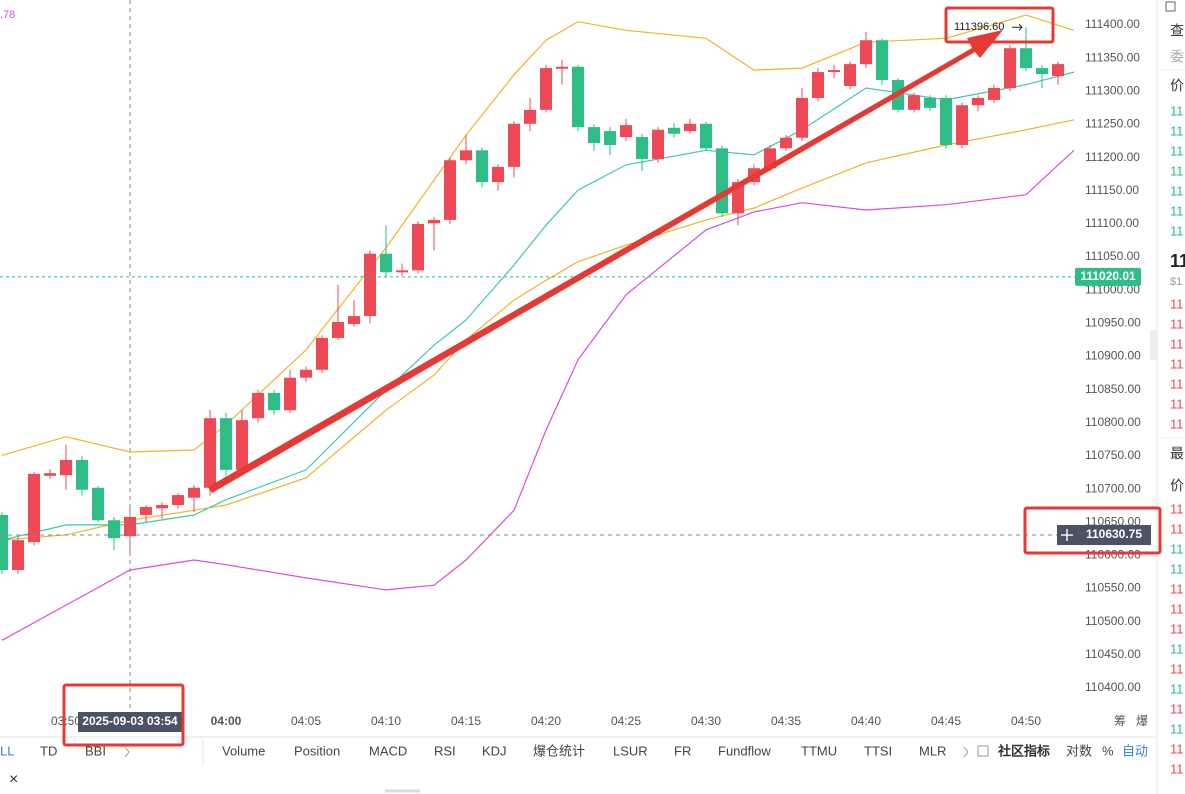  What do you see at coordinates (878, 750) in the screenshot?
I see `indicator-tab: TTSI` at bounding box center [878, 750].